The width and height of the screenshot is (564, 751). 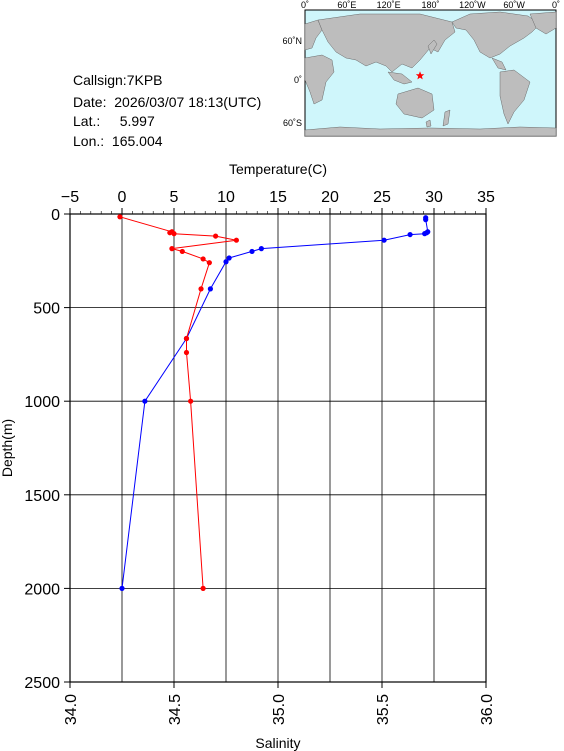 I want to click on temperature-tick-label: 5, so click(x=174, y=197).